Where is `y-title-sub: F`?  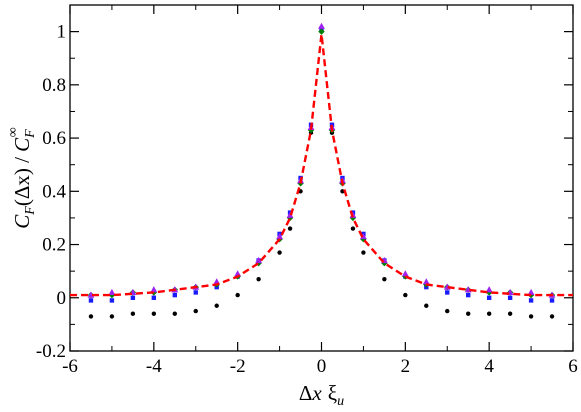 y-title-sub: F is located at coordinates (30, 211).